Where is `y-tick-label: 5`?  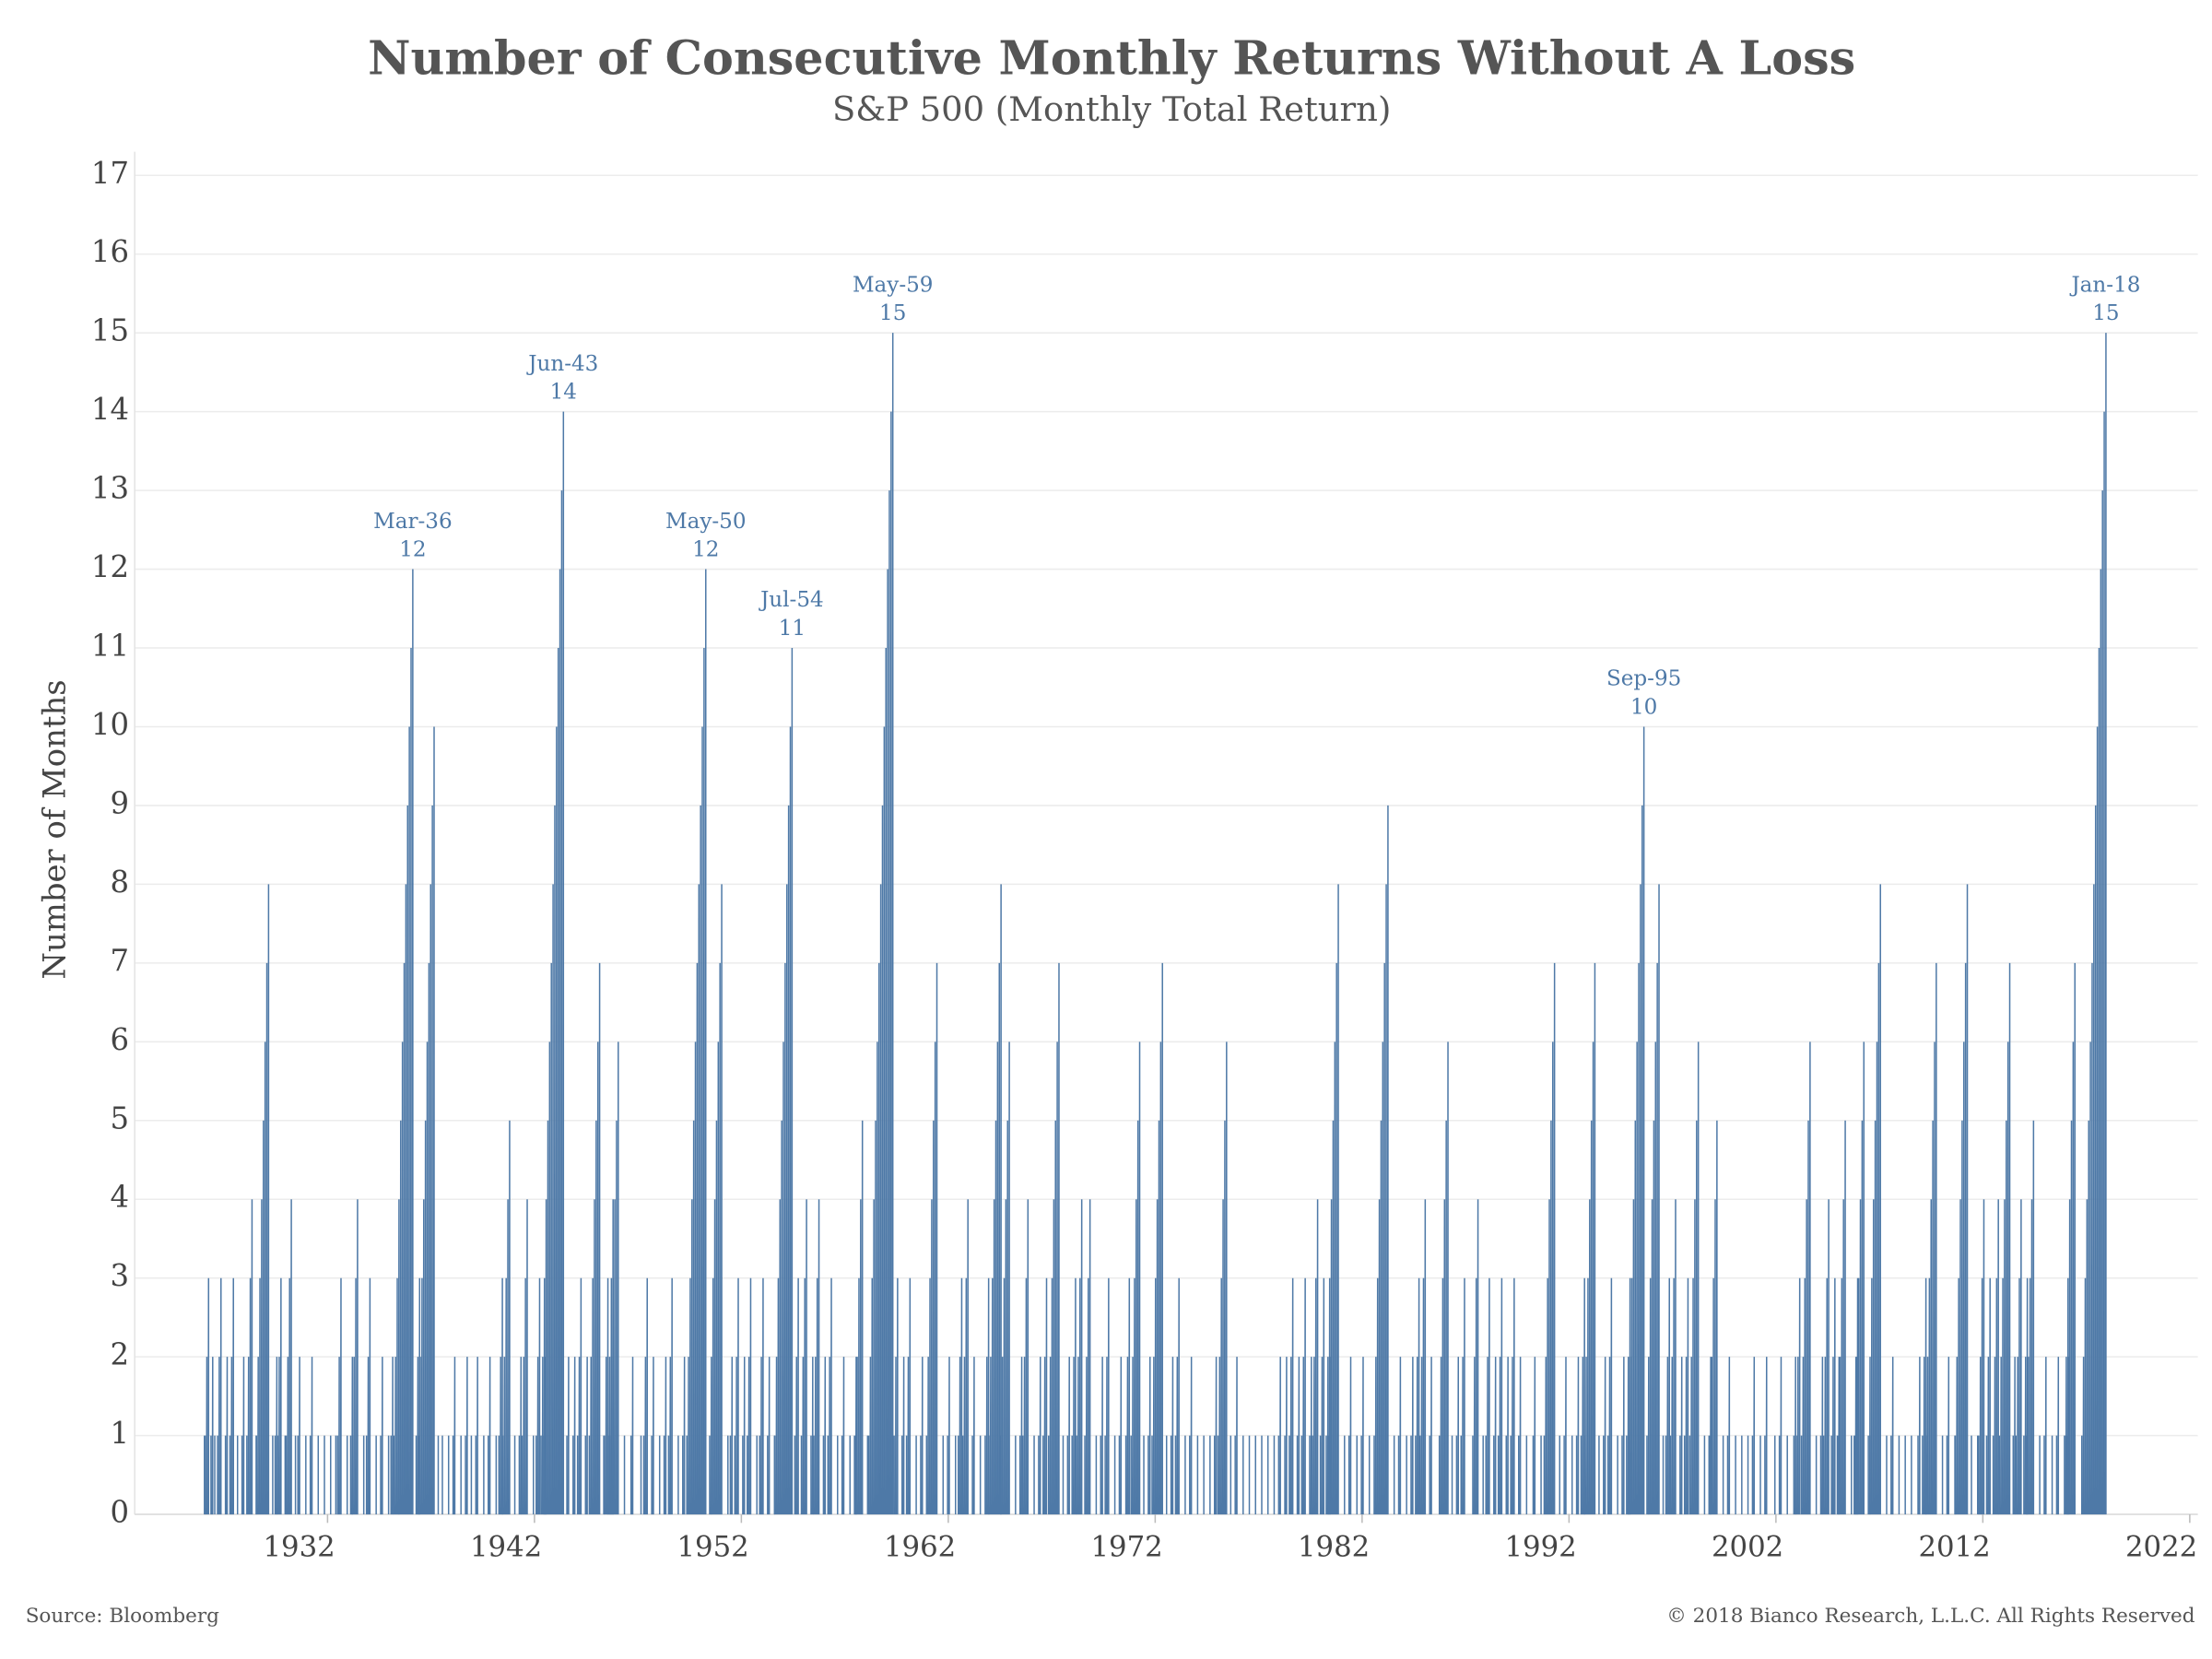 y-tick-label: 5 is located at coordinates (119, 1117).